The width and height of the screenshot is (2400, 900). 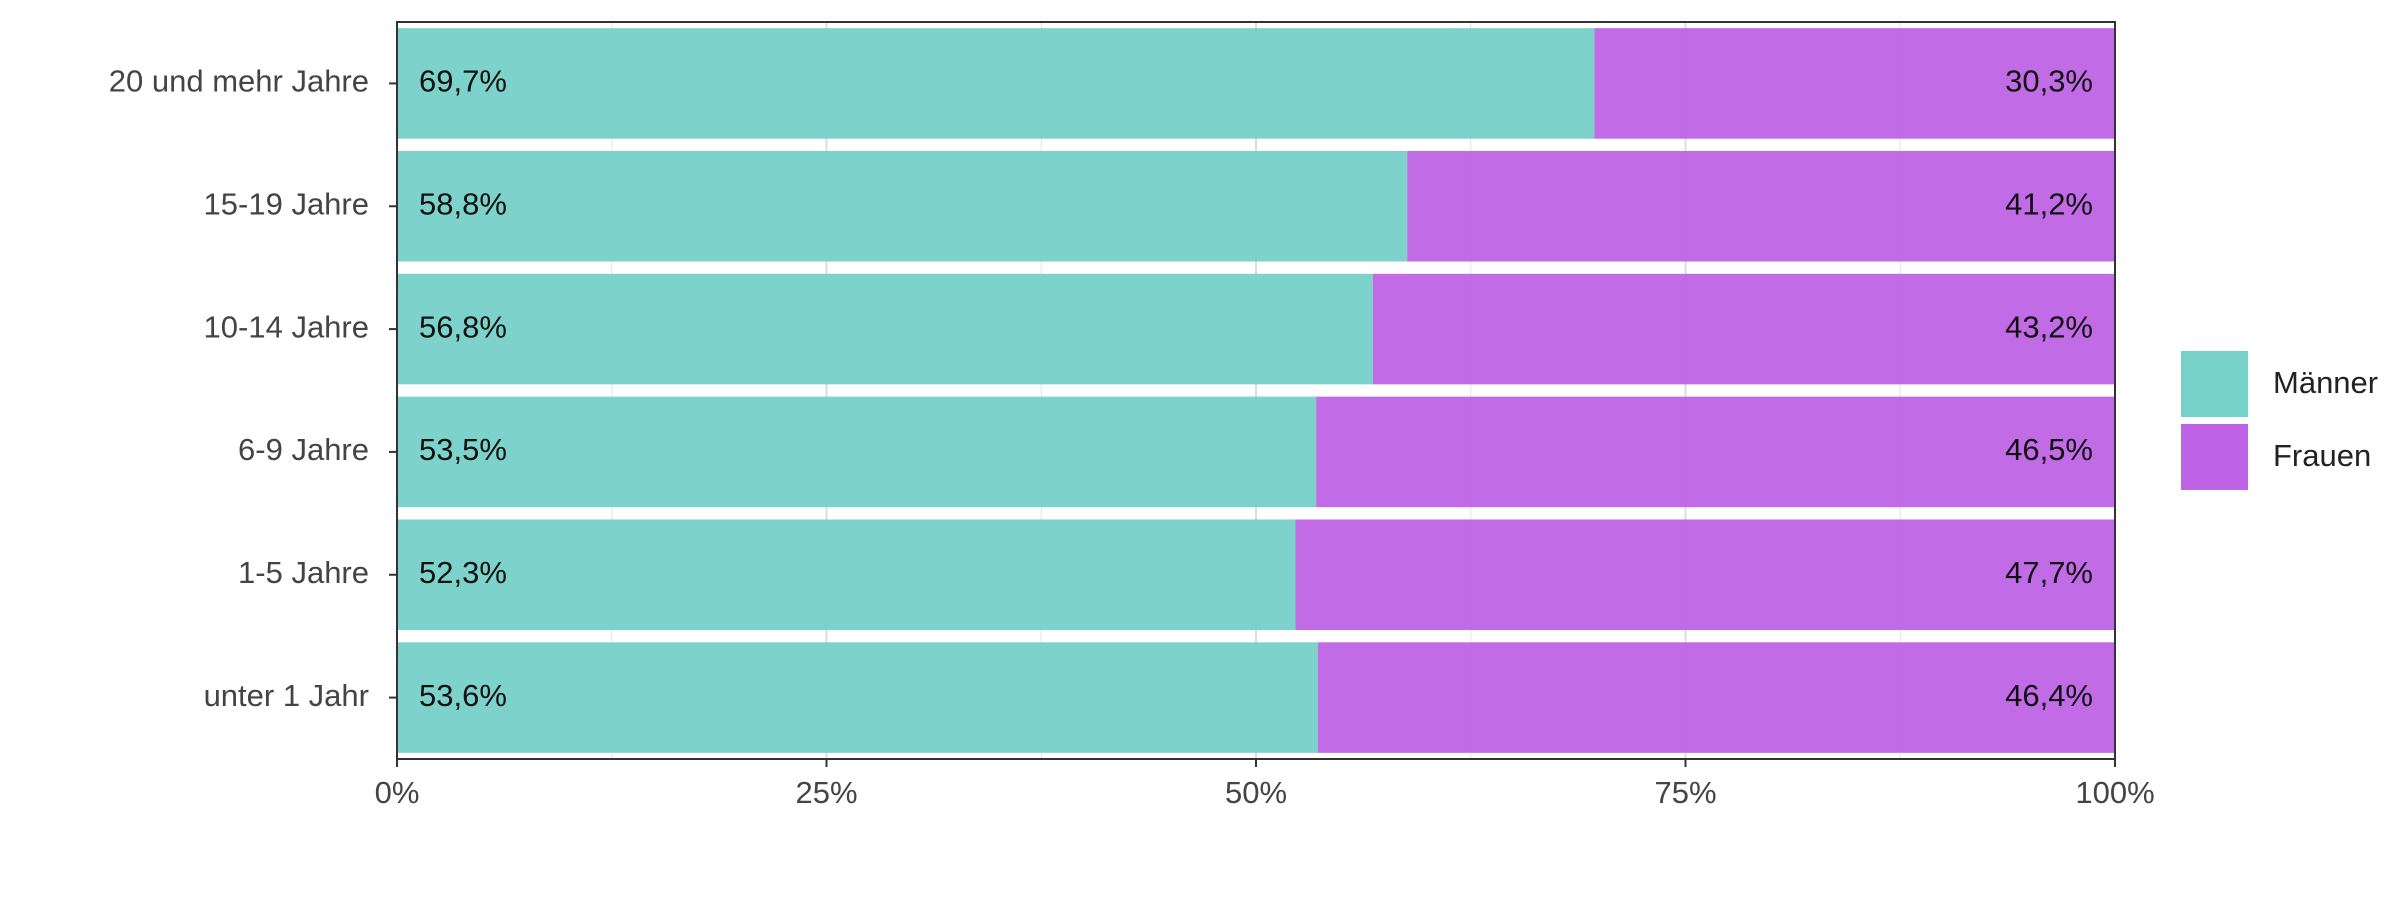 I want to click on value-label: 47,7%, so click(x=2049, y=572).